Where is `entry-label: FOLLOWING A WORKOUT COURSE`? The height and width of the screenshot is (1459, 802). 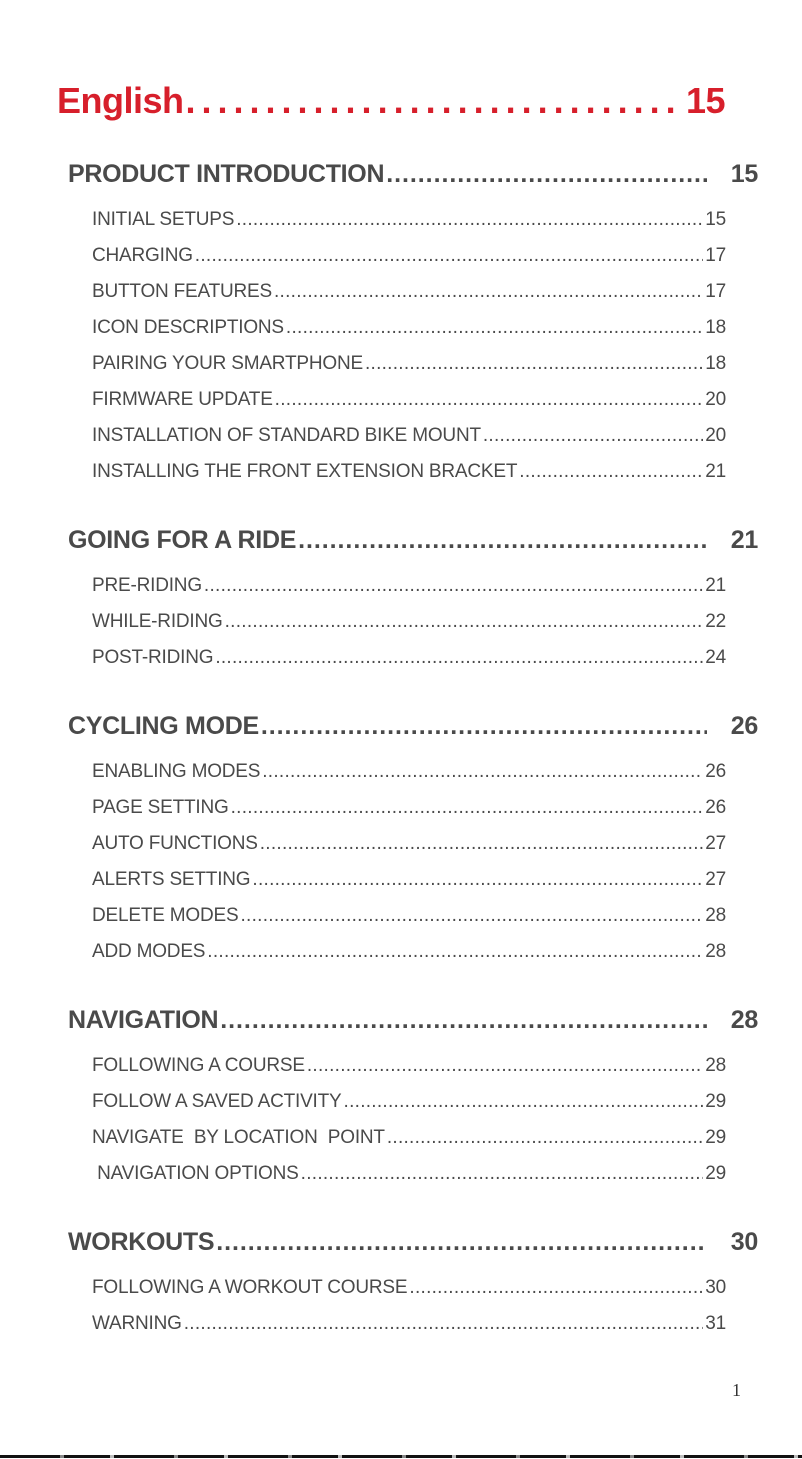
entry-label: FOLLOWING A WORKOUT COURSE is located at coordinates (250, 1287).